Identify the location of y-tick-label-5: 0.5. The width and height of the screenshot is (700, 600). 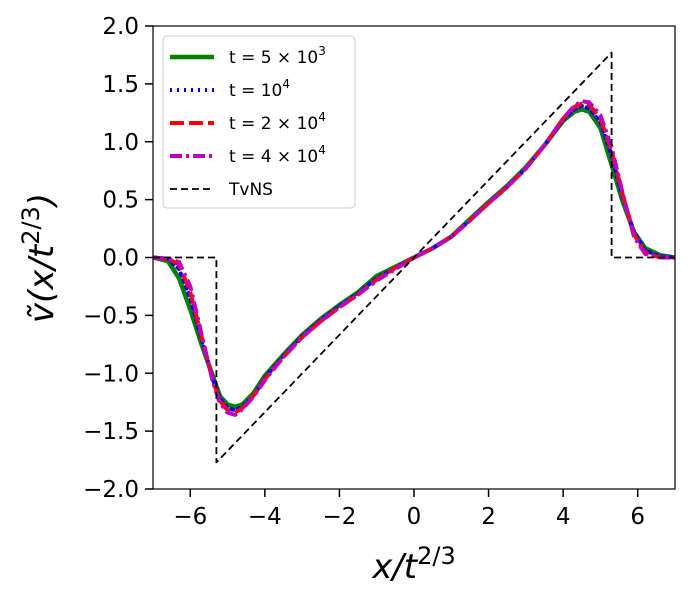
(120, 201).